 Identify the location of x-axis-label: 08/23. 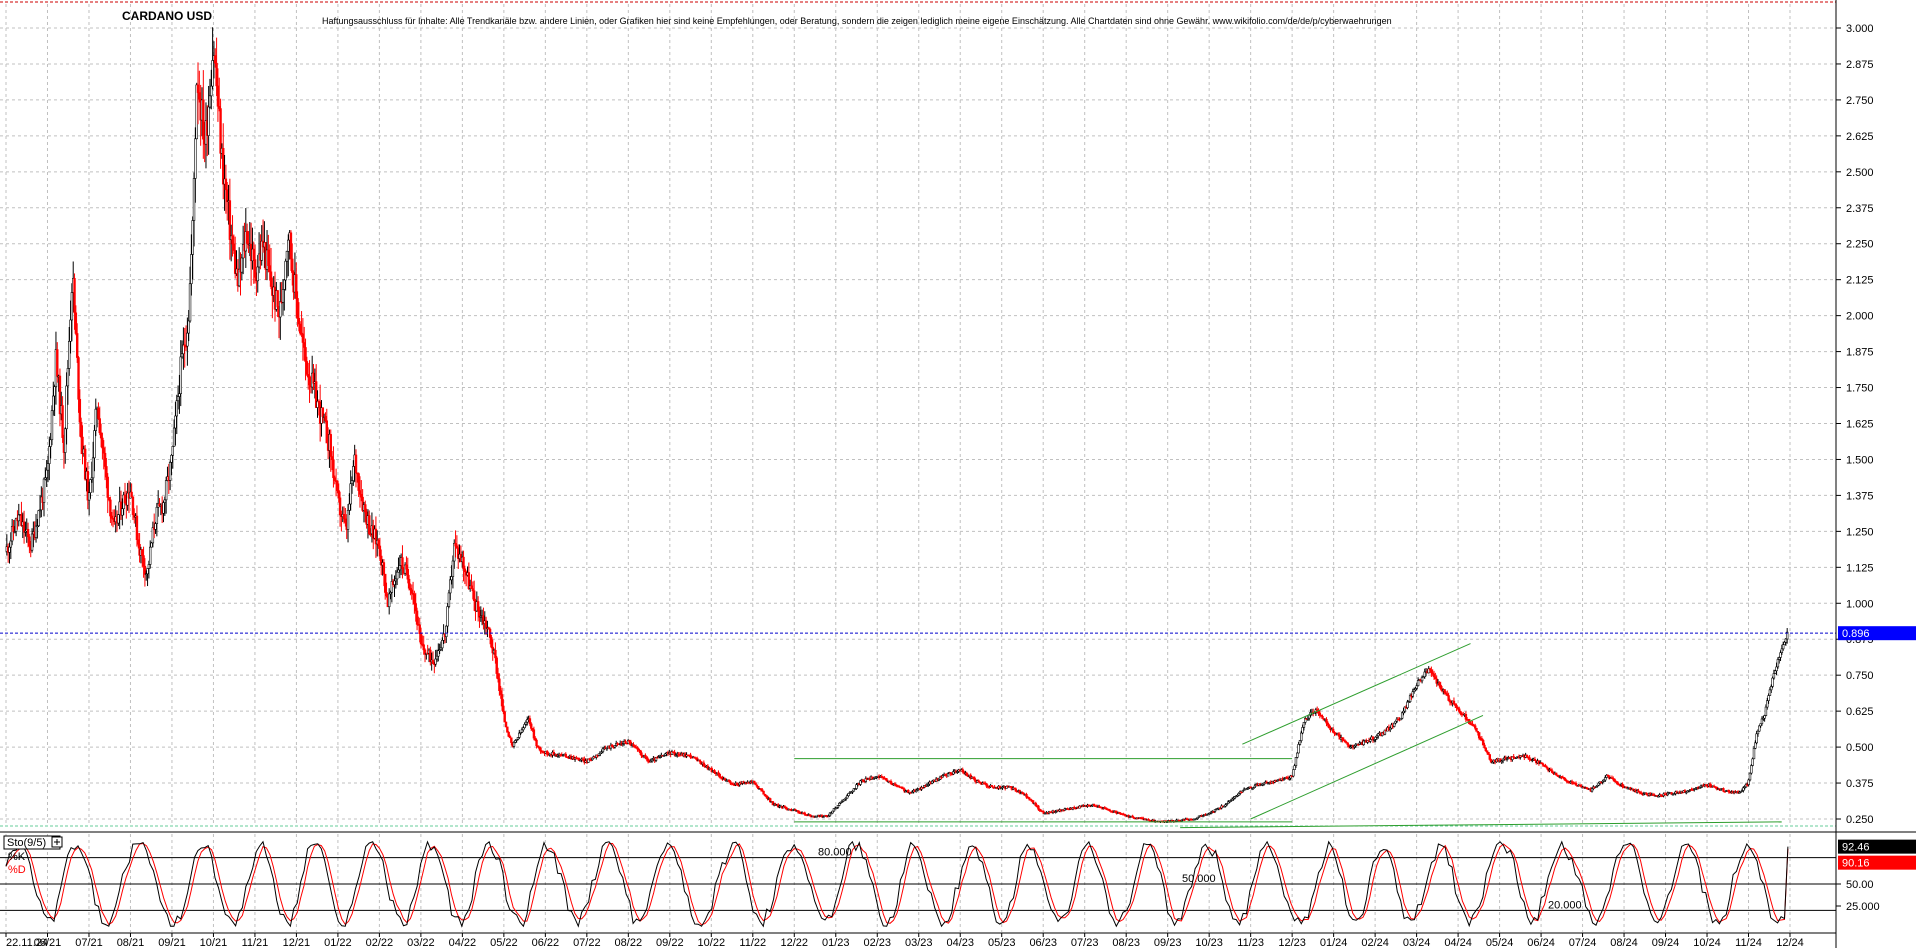
(1126, 942).